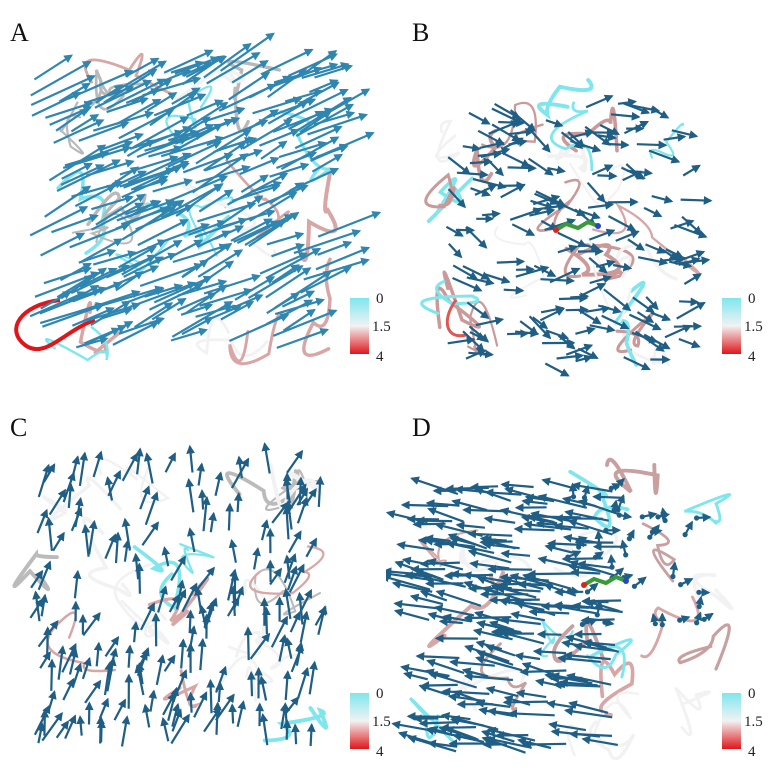 The image size is (773, 769). Describe the element at coordinates (19, 32) in the screenshot. I see `panel-a-label: A` at that location.